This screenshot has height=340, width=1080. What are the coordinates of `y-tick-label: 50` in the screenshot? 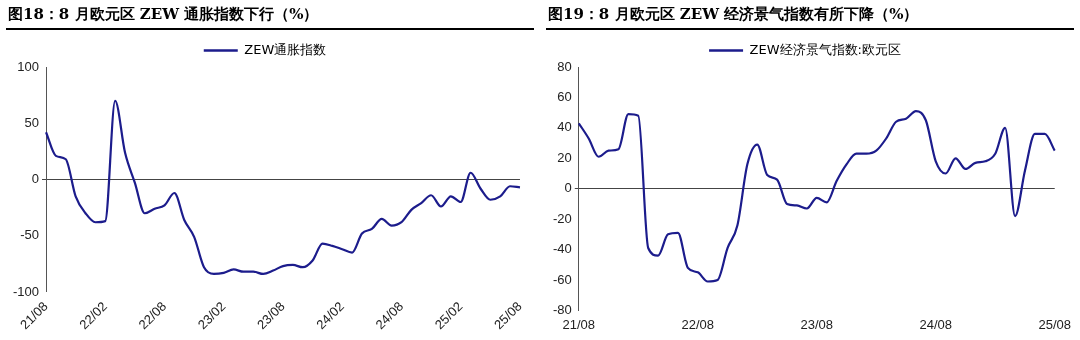 It's located at (32, 122).